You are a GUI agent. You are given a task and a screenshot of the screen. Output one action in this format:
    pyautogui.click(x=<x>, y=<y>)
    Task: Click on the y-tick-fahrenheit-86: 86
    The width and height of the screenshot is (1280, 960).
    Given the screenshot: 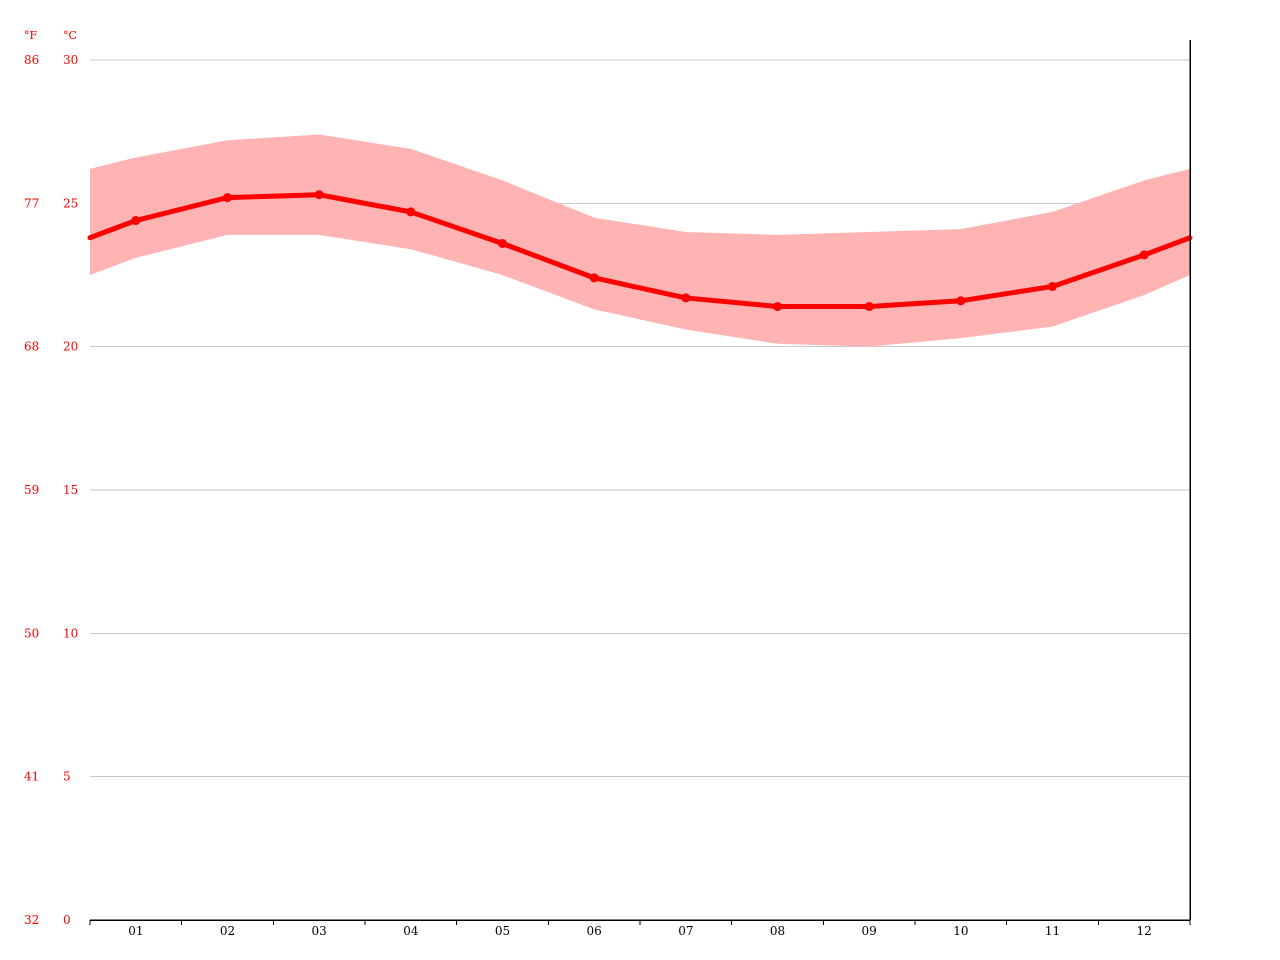 What is the action you would take?
    pyautogui.click(x=31, y=60)
    